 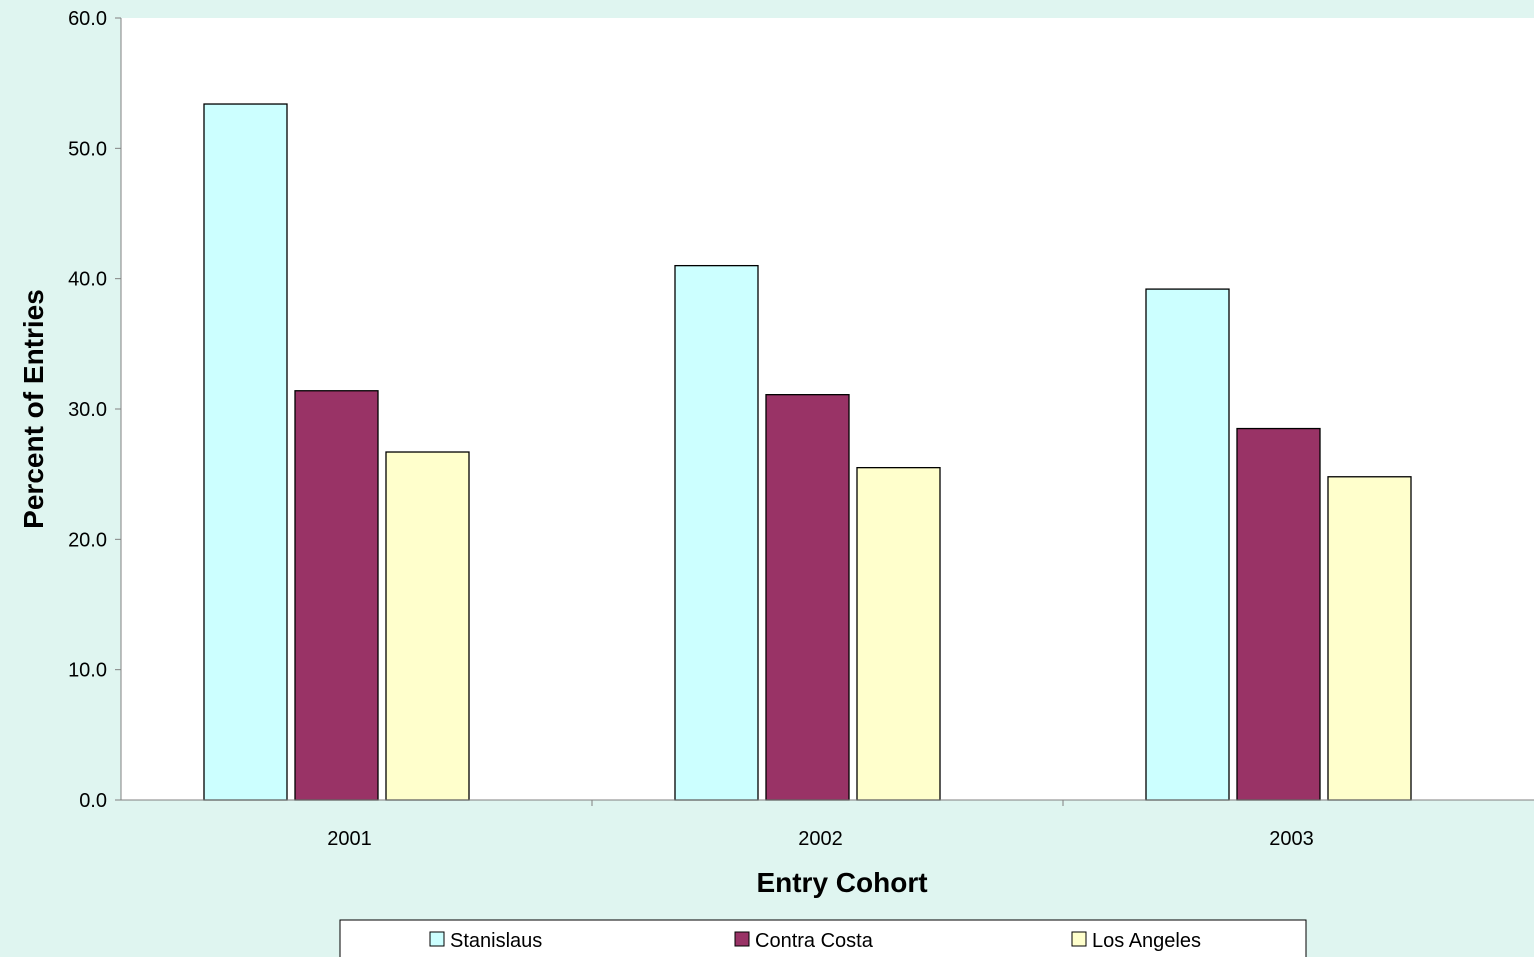 What do you see at coordinates (87, 280) in the screenshot?
I see `y-tick-label: 40.0` at bounding box center [87, 280].